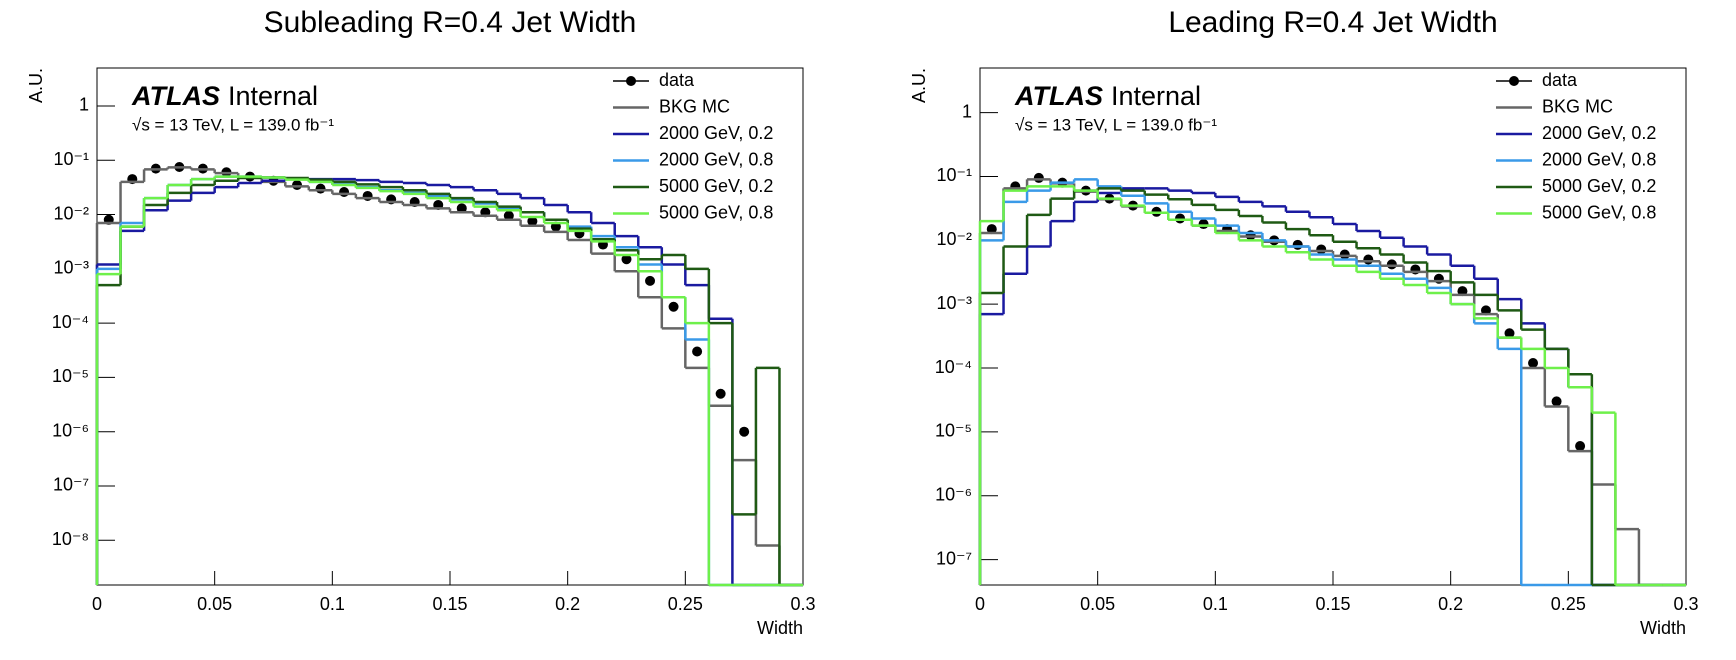 This screenshot has width=1736, height=660. What do you see at coordinates (70, 539) in the screenshot?
I see `y-tick-label: 10⁻⁸` at bounding box center [70, 539].